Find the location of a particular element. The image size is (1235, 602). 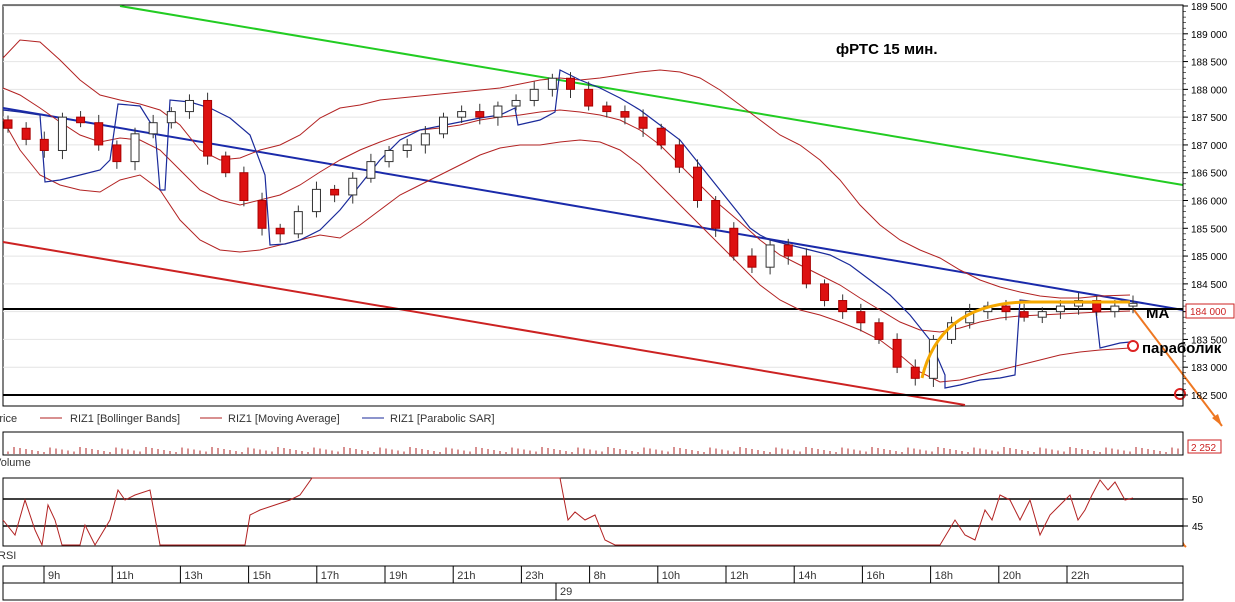

current-price-label: 184 000 is located at coordinates (1208, 312).